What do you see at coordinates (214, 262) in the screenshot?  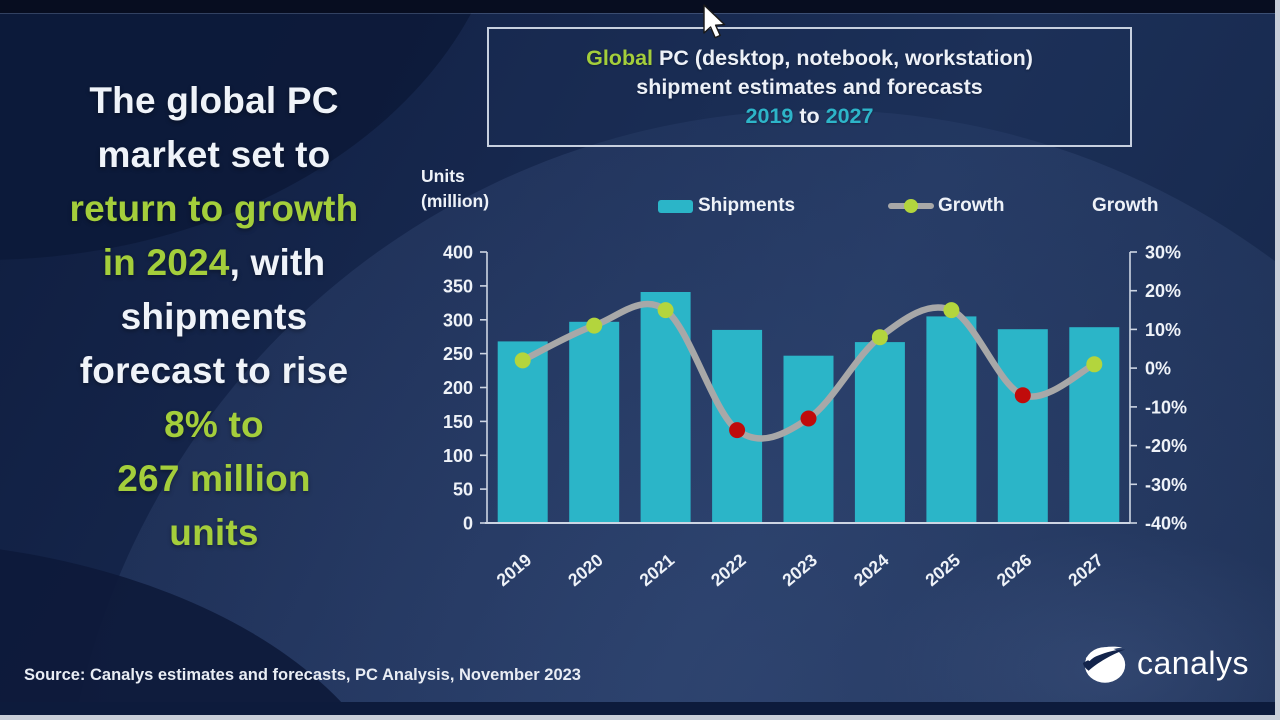 I see `headline-line: in 2024, with` at bounding box center [214, 262].